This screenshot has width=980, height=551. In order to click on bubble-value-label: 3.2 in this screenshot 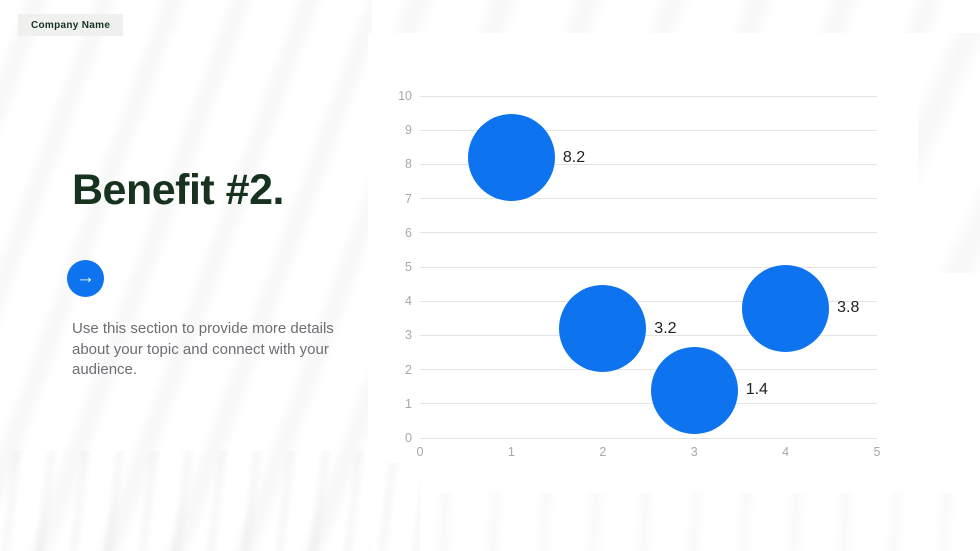, I will do `click(665, 328)`.